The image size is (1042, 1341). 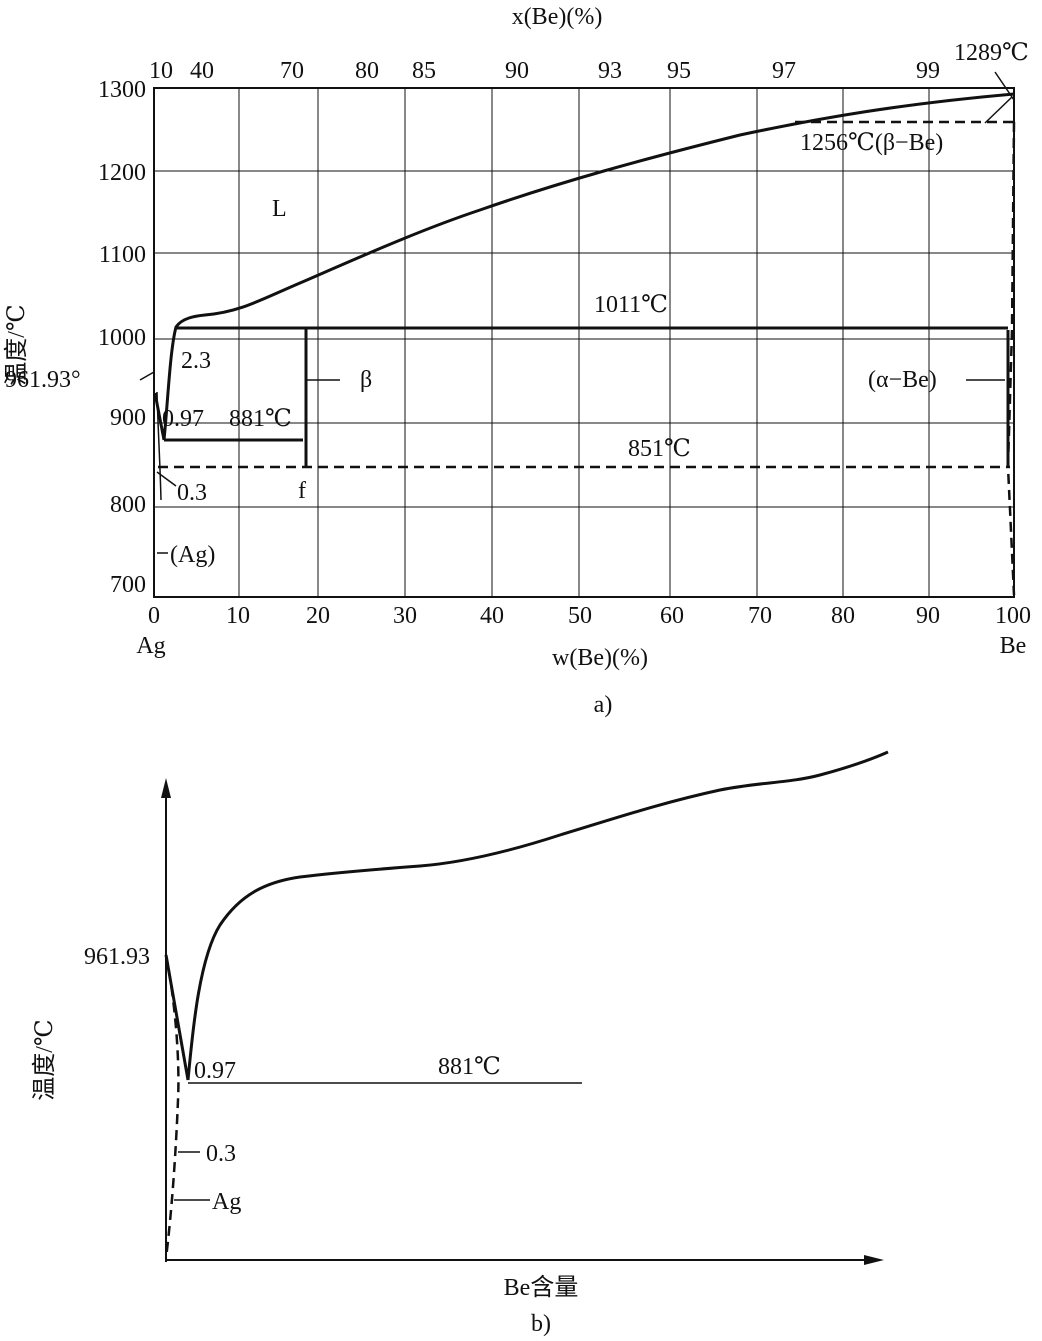 What do you see at coordinates (122, 90) in the screenshot?
I see `y-tick: 1300` at bounding box center [122, 90].